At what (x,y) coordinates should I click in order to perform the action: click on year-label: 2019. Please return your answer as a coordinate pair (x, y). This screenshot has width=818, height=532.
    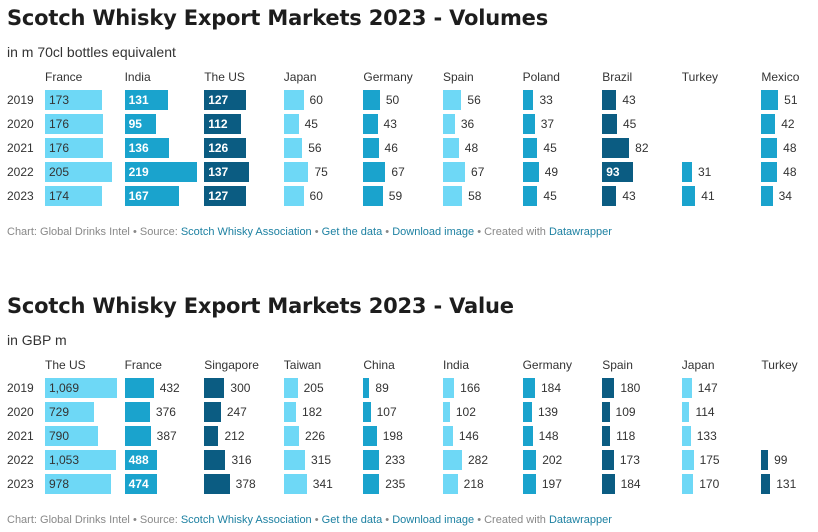
    Looking at the image, I should click on (20, 100).